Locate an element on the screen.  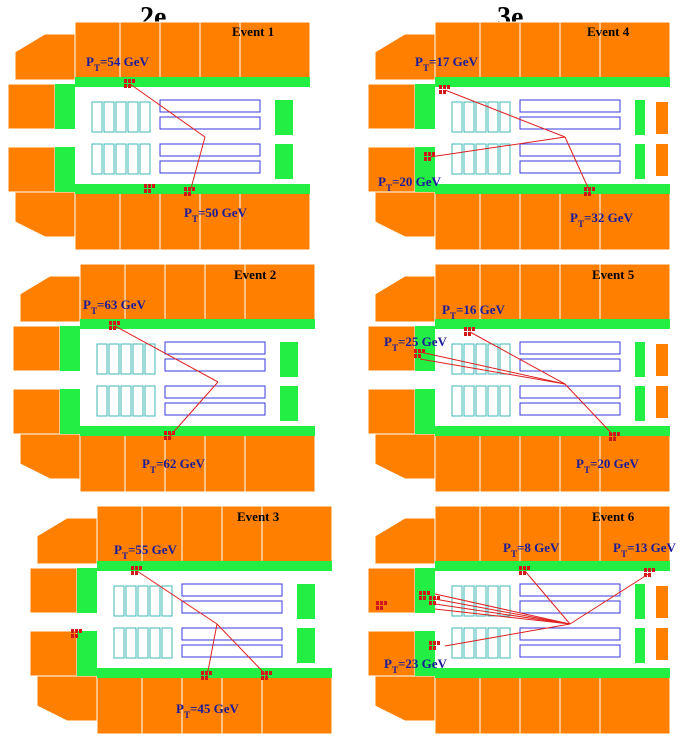
pt-label: PT=55 GeV is located at coordinates (145, 551).